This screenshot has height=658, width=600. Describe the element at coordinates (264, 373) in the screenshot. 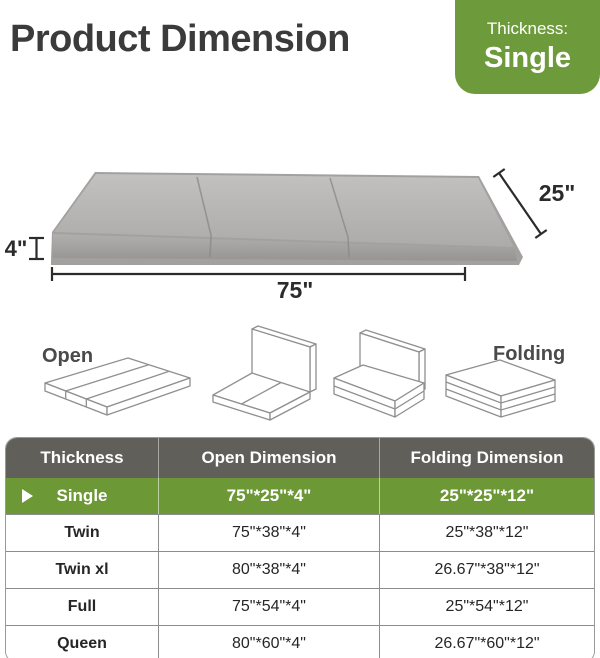

I see `fold-step-half-icon` at that location.